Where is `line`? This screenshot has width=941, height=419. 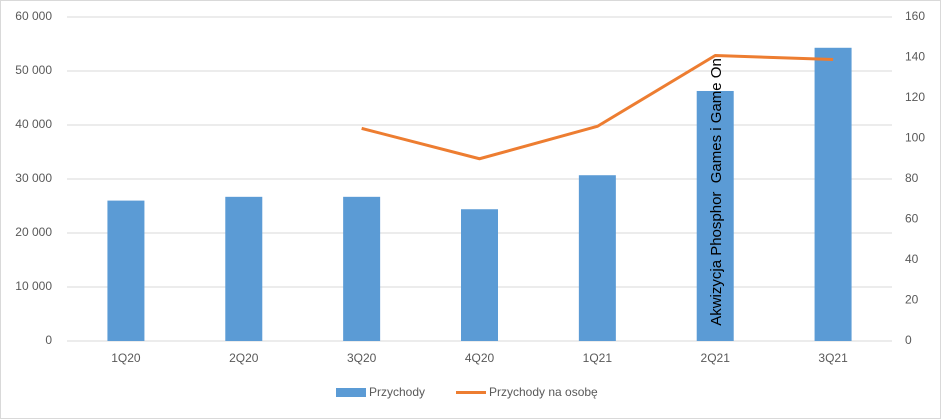
line is located at coordinates (597, 107).